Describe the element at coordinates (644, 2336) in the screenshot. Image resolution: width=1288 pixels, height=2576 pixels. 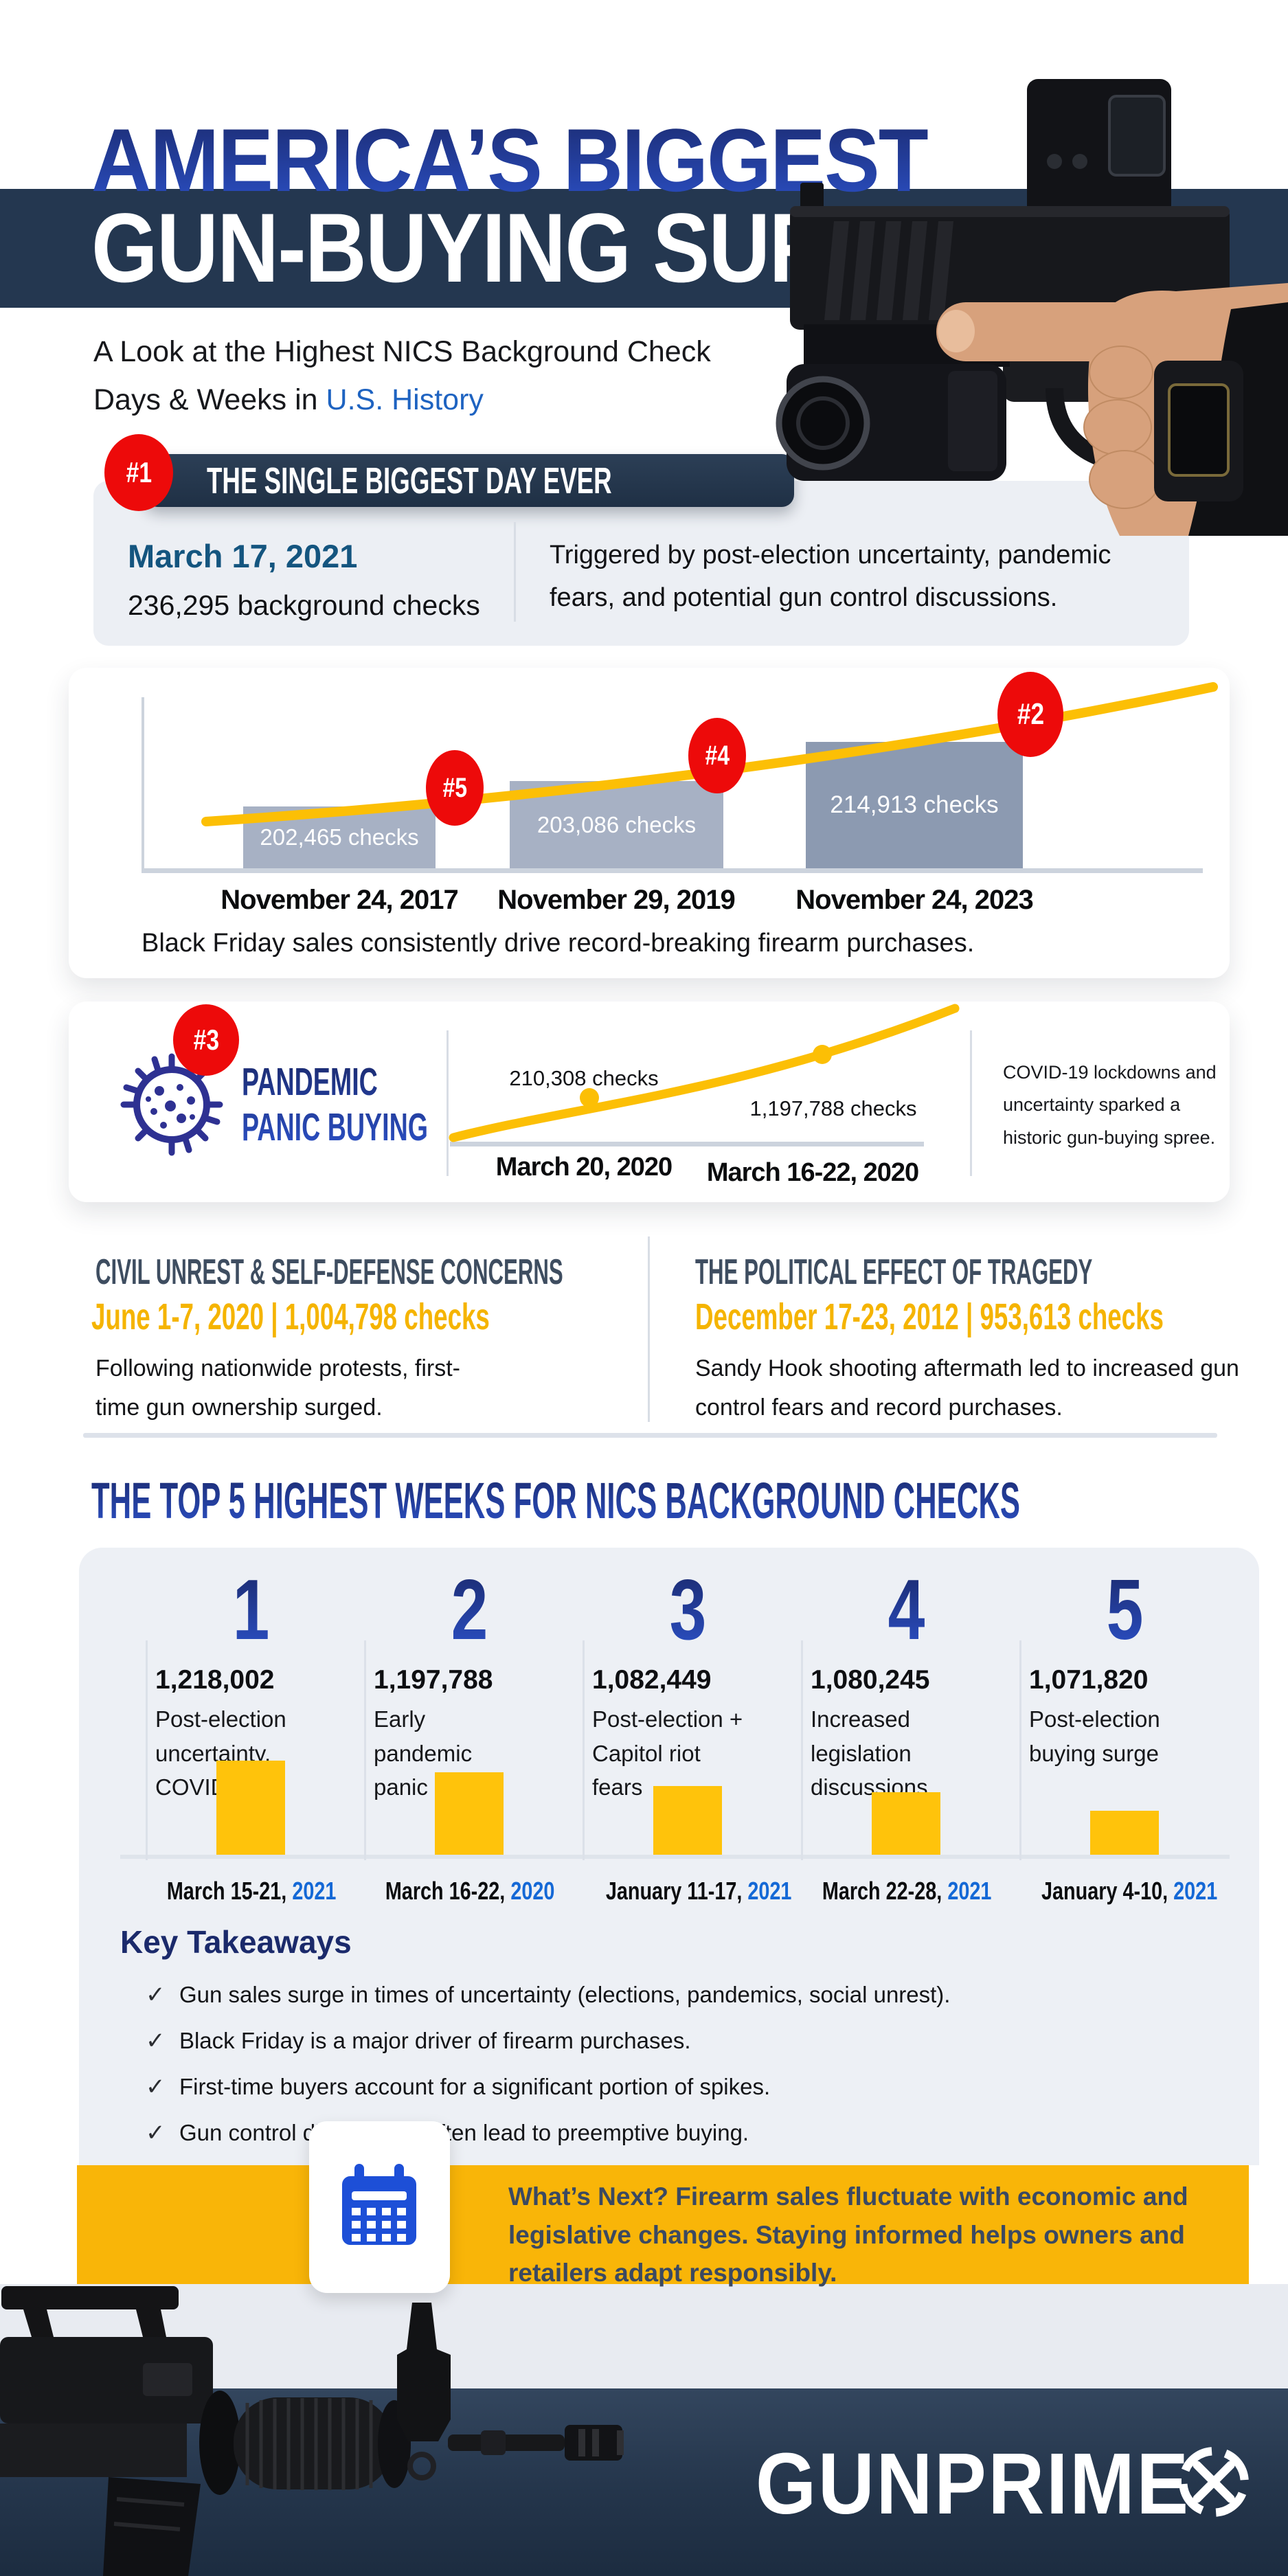
I see `footer-gray-strip` at that location.